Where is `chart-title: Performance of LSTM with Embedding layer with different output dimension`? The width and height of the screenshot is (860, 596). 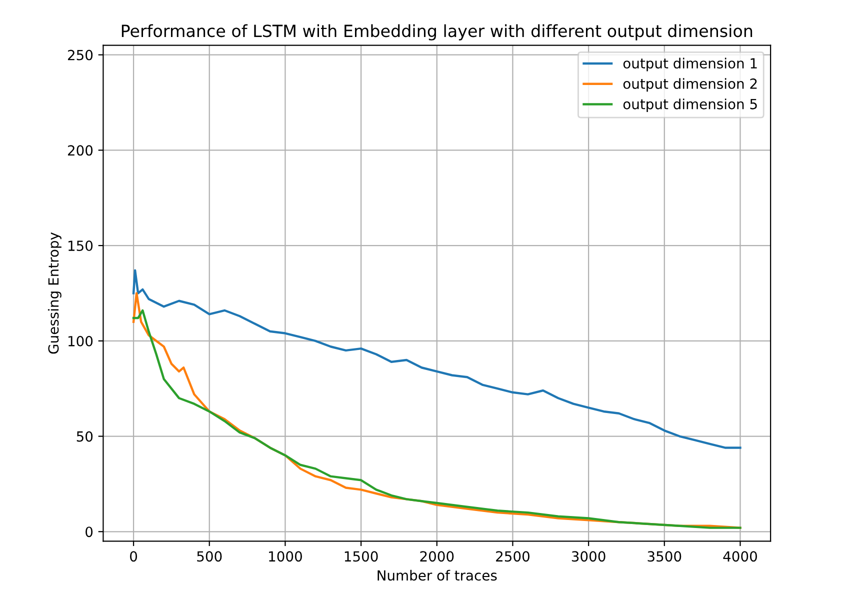
chart-title: Performance of LSTM with Embedding layer with different output dimension is located at coordinates (437, 32).